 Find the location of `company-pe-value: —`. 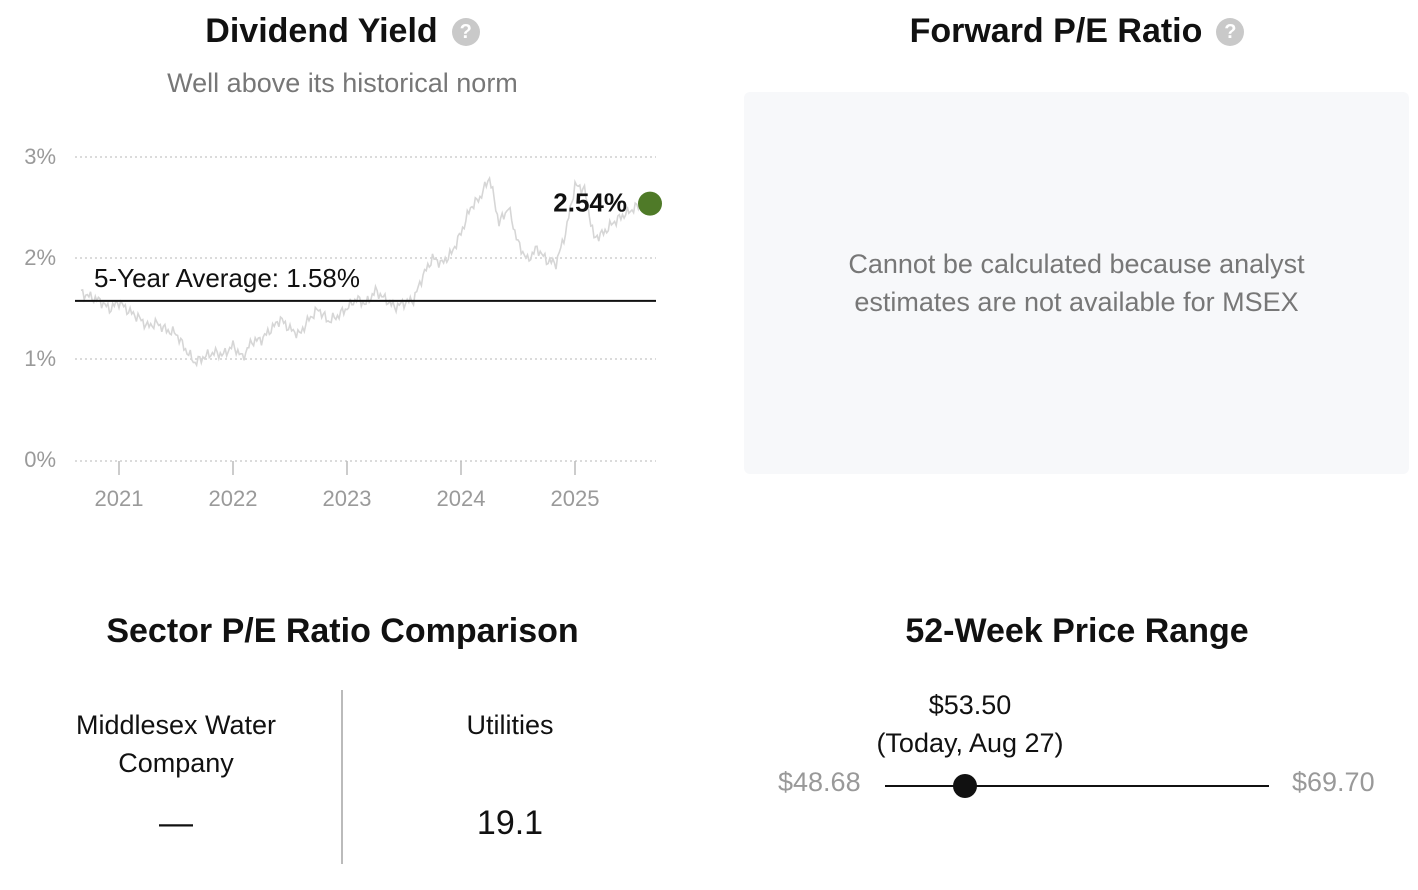

company-pe-value: — is located at coordinates (176, 823).